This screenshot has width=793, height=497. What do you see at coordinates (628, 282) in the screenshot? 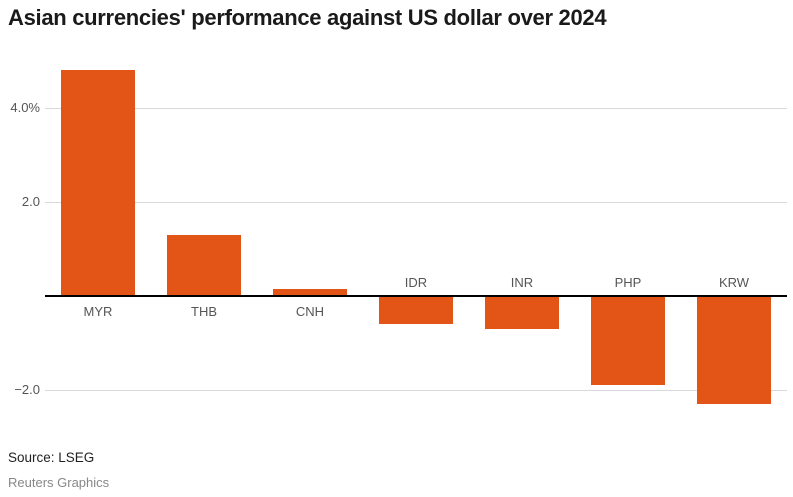
I see `bar-label-php: PHP` at bounding box center [628, 282].